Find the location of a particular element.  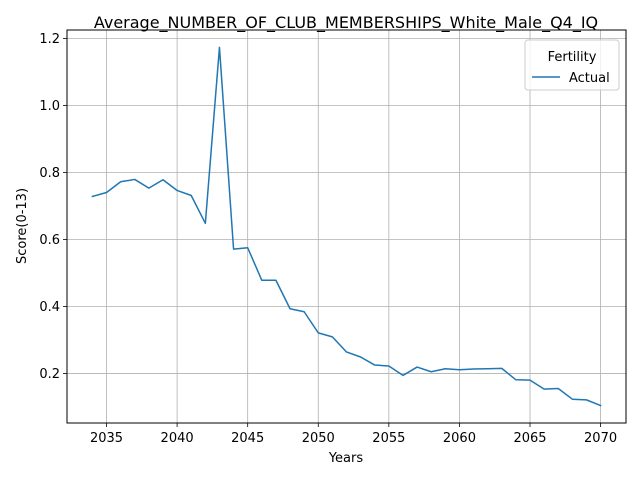

x-tick-label: 2050 is located at coordinates (318, 438).